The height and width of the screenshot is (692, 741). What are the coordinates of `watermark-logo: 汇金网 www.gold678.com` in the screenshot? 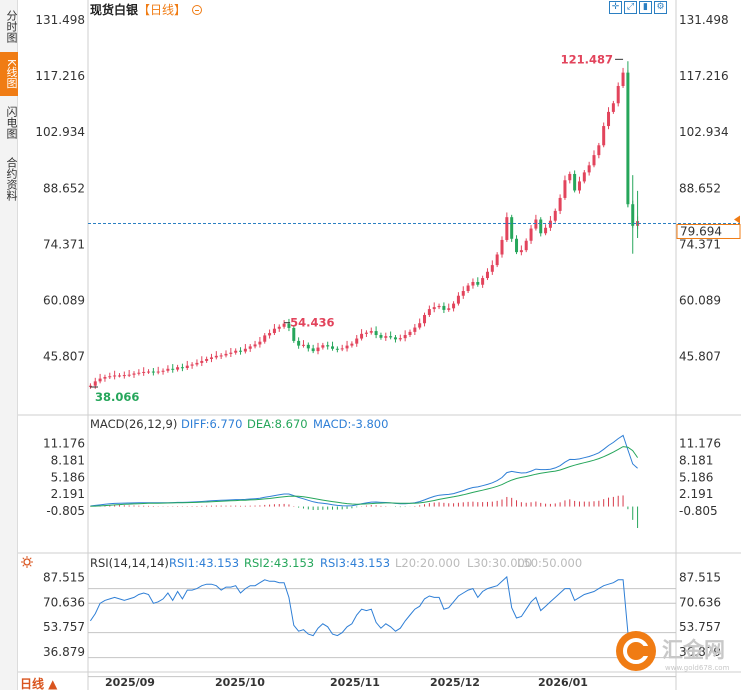 It's located at (676, 651).